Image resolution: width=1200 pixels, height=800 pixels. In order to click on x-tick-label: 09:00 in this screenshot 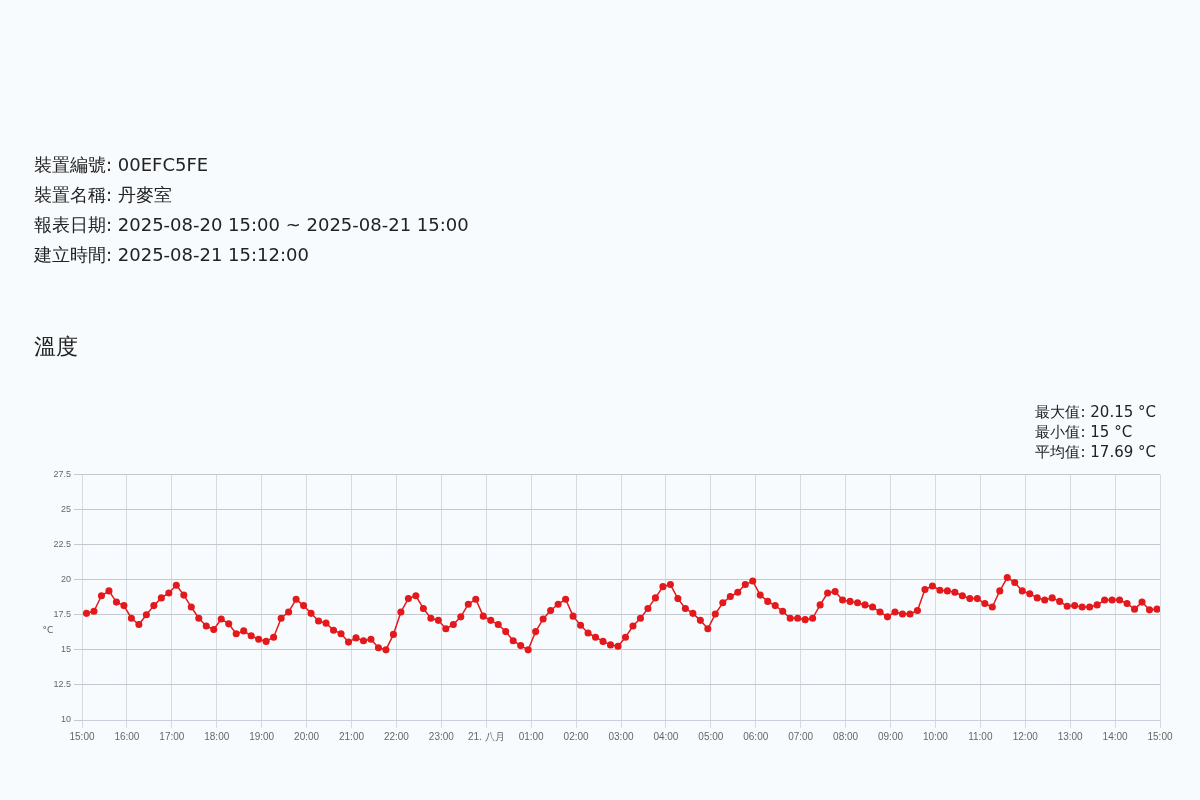, I will do `click(890, 736)`.